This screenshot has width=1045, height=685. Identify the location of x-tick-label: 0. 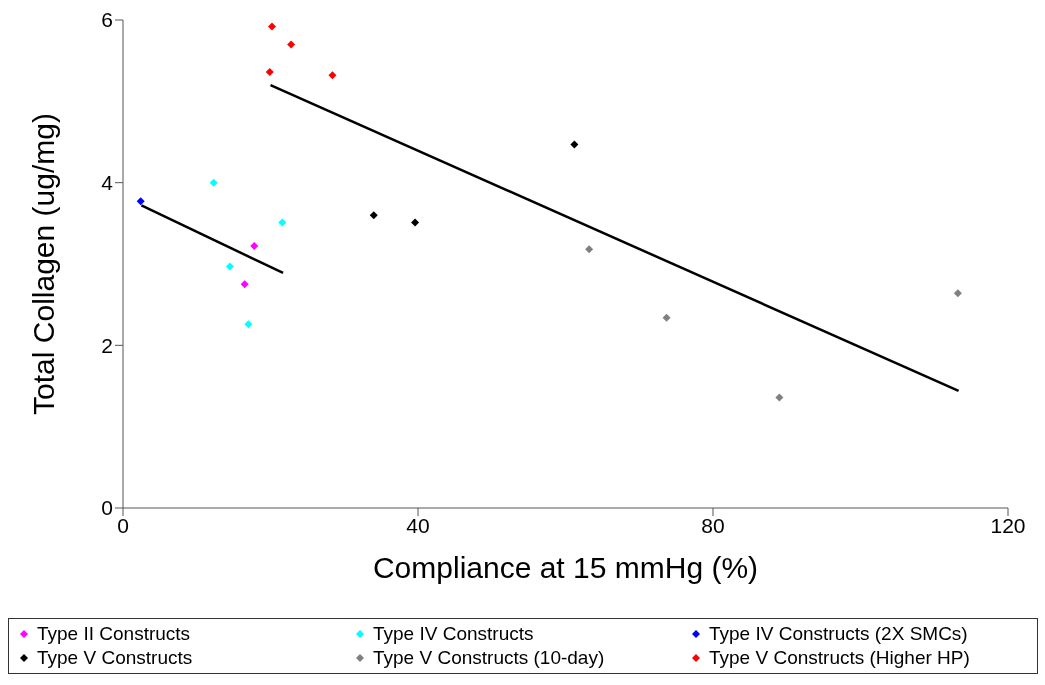
(123, 525).